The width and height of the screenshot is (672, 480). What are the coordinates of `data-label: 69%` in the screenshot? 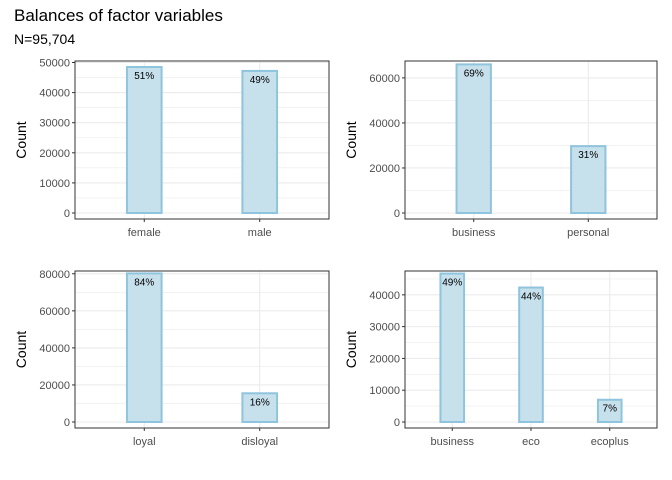 It's located at (474, 73).